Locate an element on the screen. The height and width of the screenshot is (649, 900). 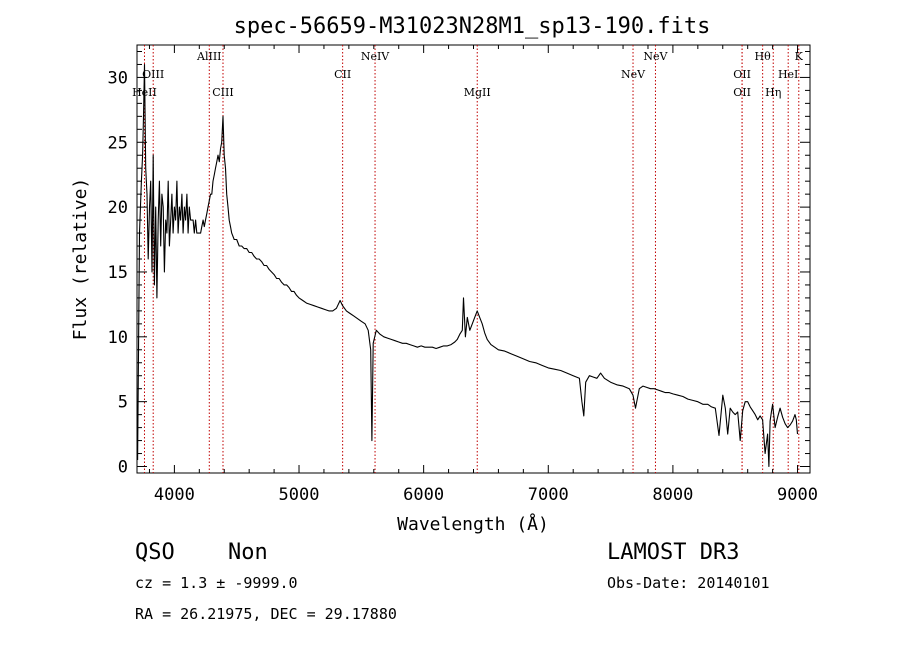
line-label: CII is located at coordinates (342, 74).